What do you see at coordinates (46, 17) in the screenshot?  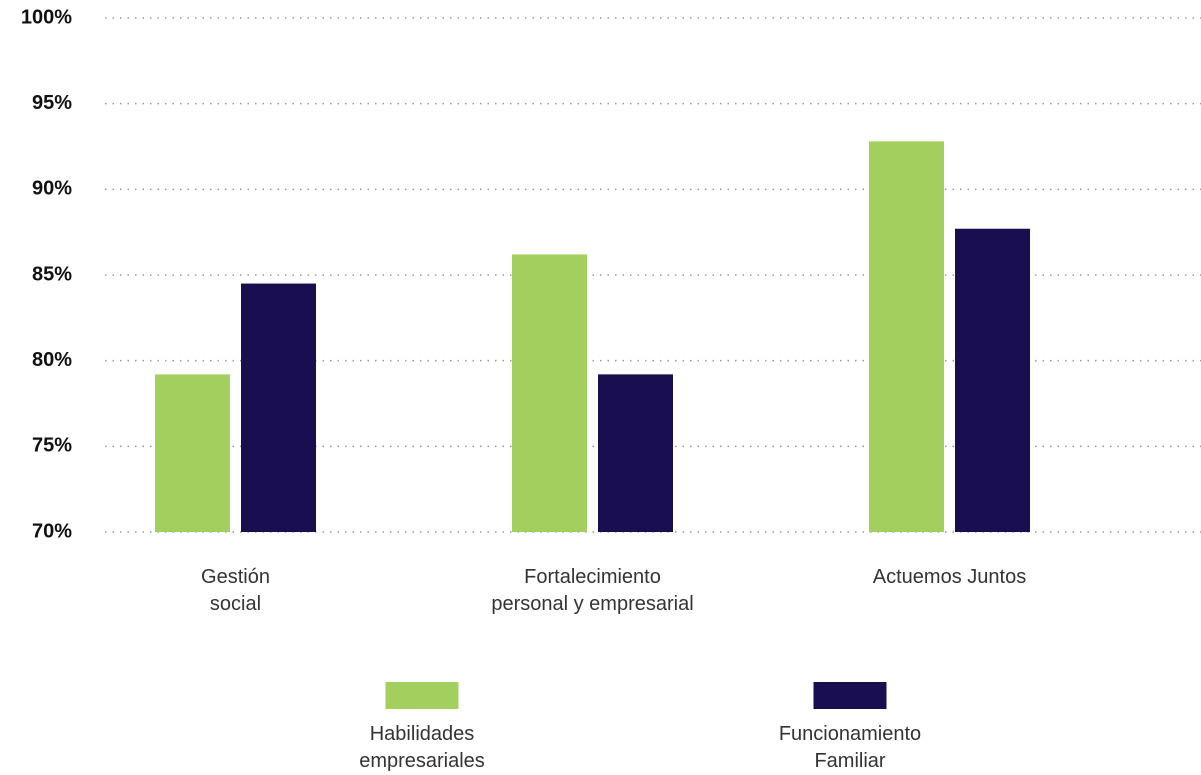 I see `y-tick-label: 100%` at bounding box center [46, 17].